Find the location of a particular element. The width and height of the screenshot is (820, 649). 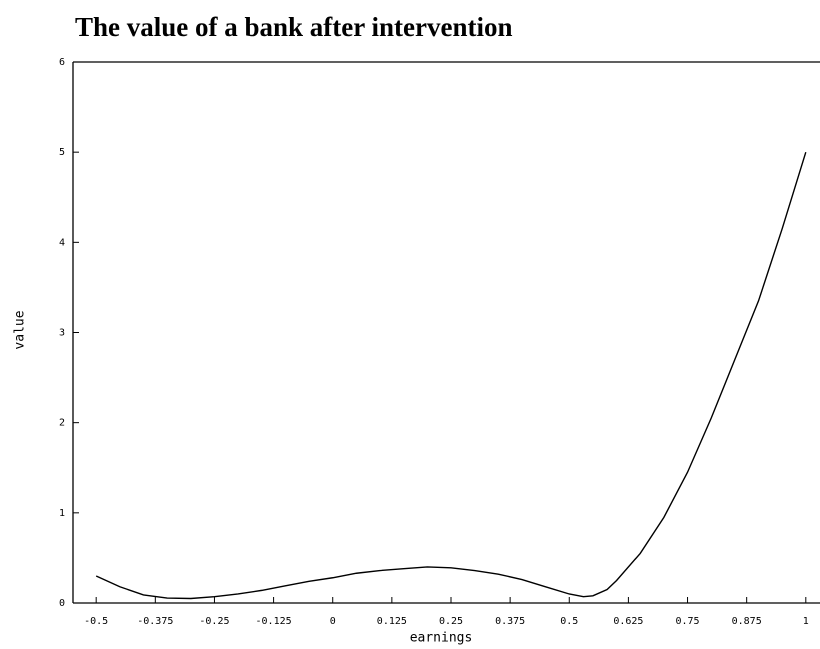

y-tick-label: 6 is located at coordinates (62, 62).